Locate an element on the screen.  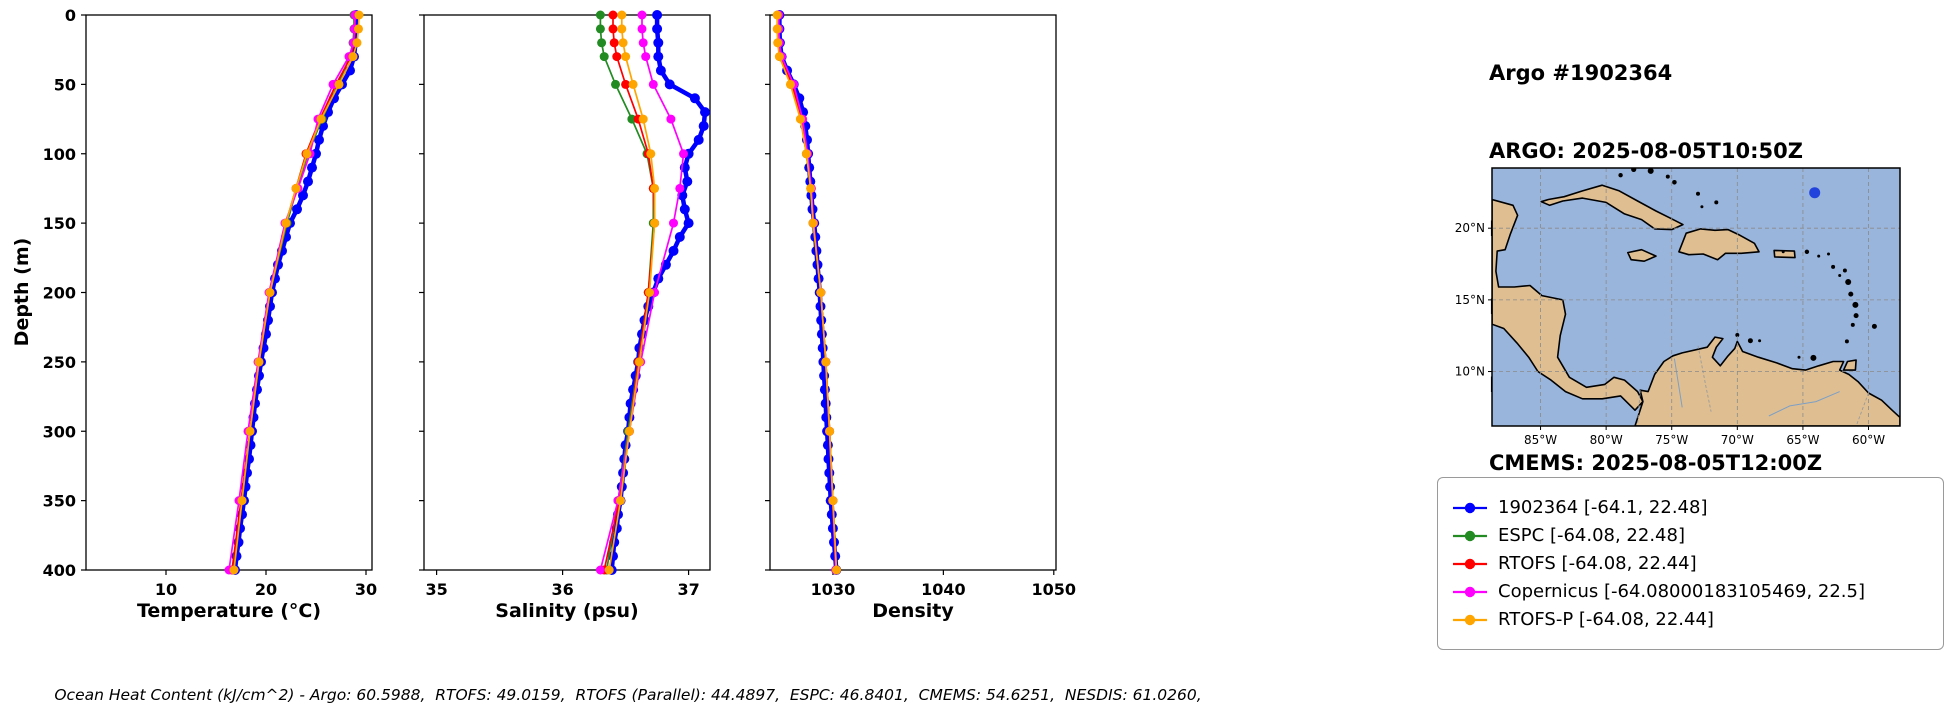
y-tick-label: 200 is located at coordinates (59, 293).